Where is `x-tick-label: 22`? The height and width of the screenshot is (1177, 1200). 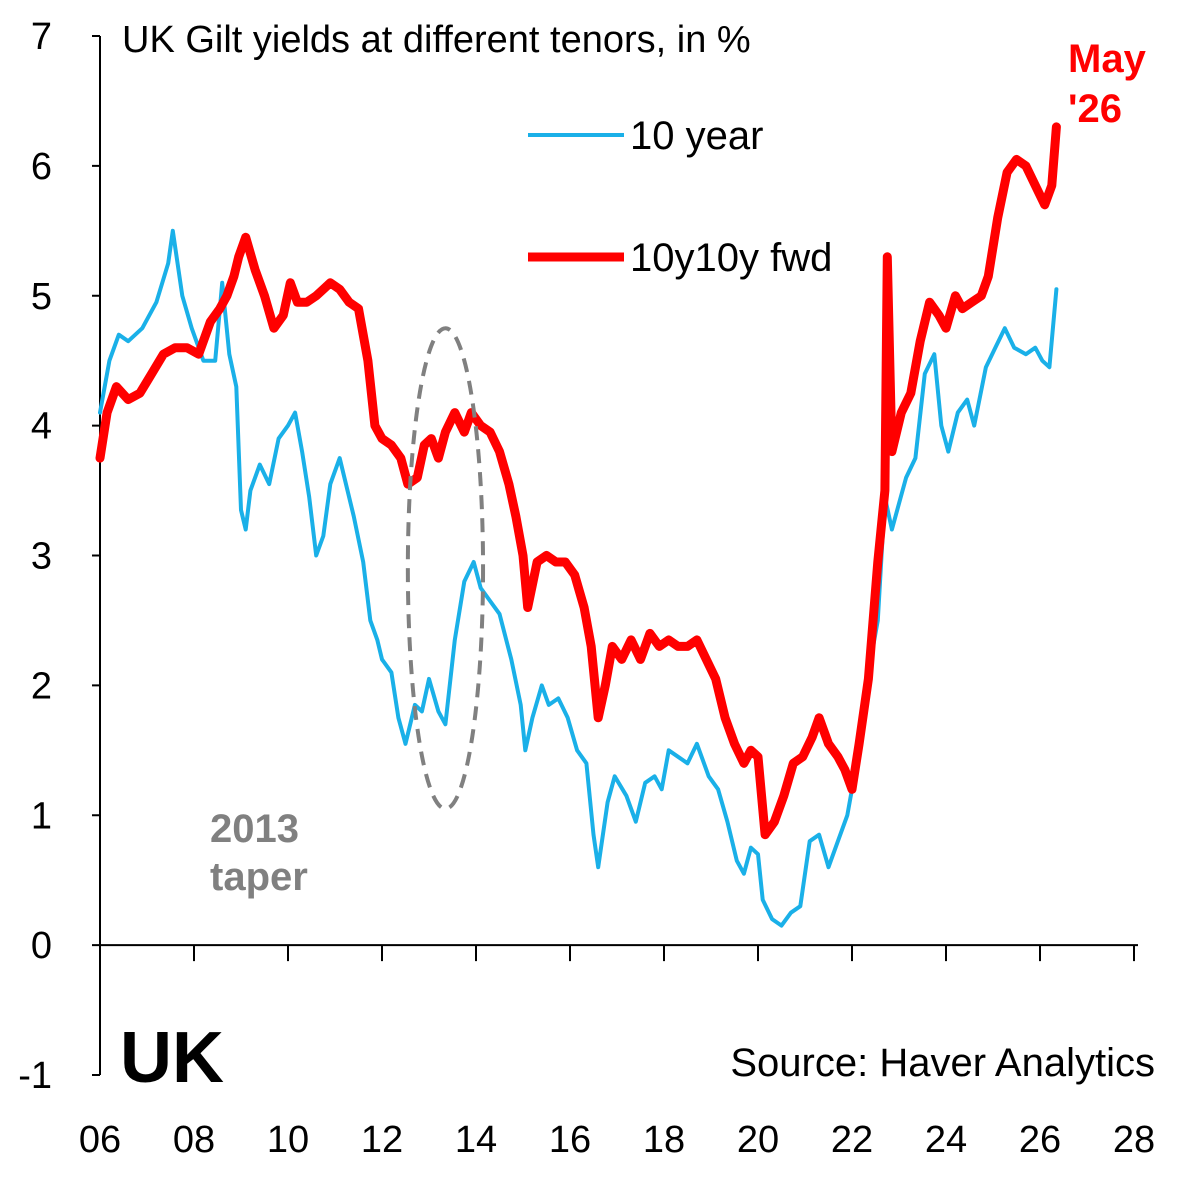
x-tick-label: 22 is located at coordinates (852, 1140).